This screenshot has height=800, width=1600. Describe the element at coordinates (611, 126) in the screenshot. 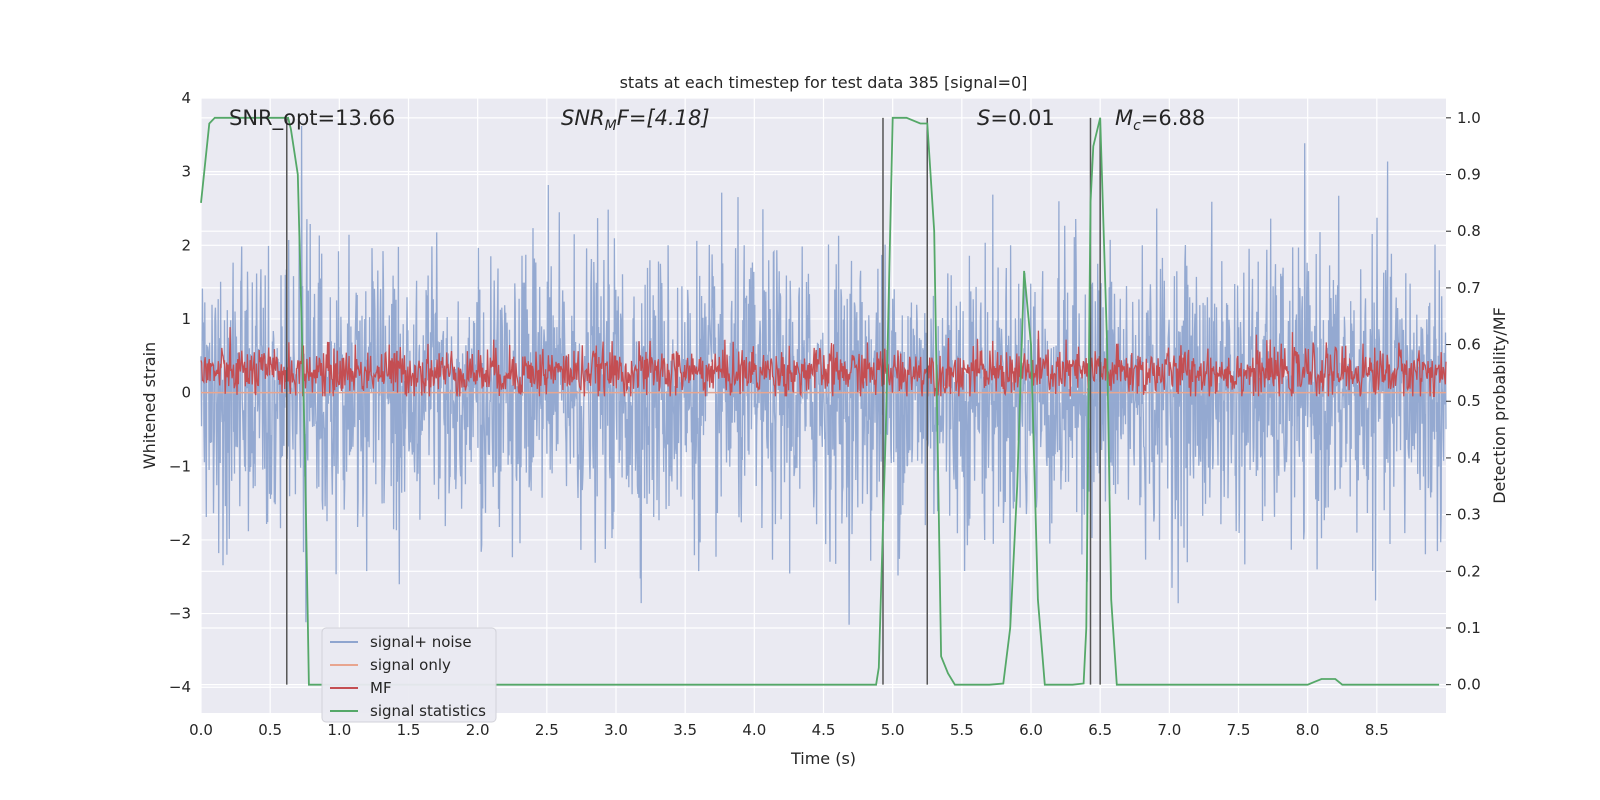

I see `annotation-snr-mf-sub: M` at that location.